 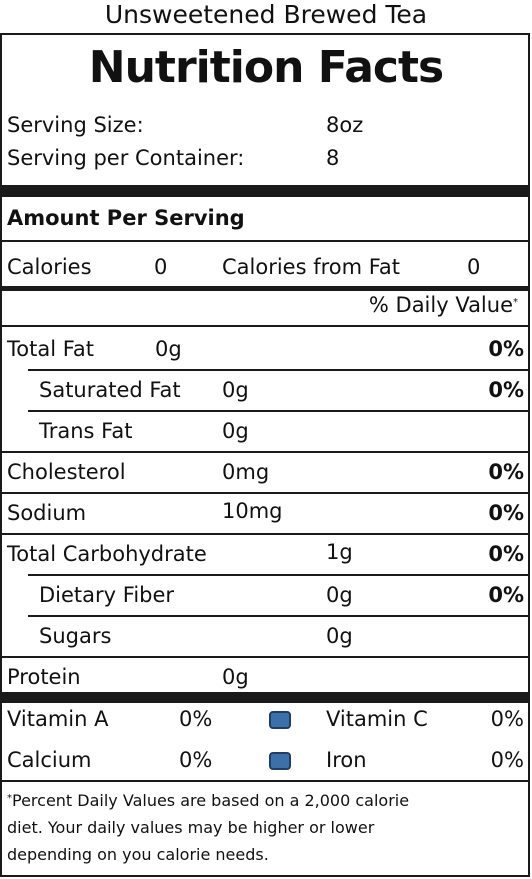 What do you see at coordinates (50, 349) in the screenshot?
I see `total-fat-label: Total Fat` at bounding box center [50, 349].